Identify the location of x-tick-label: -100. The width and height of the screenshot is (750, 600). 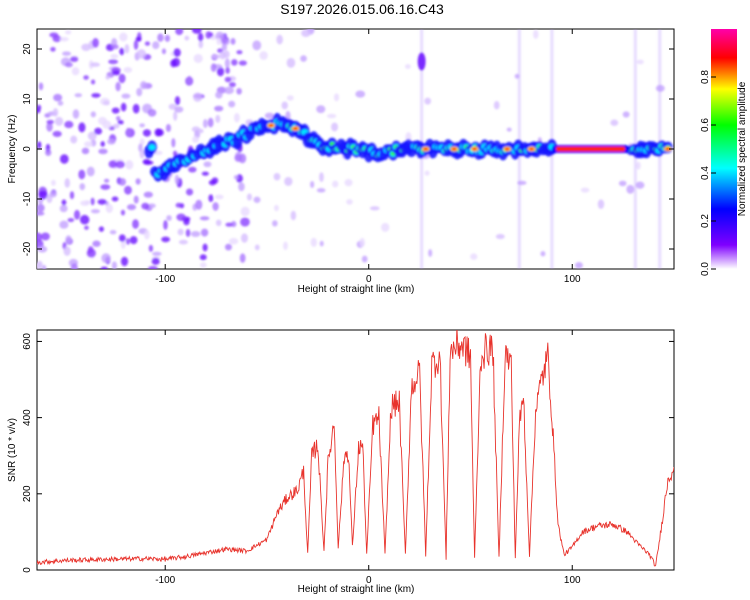
(165, 279).